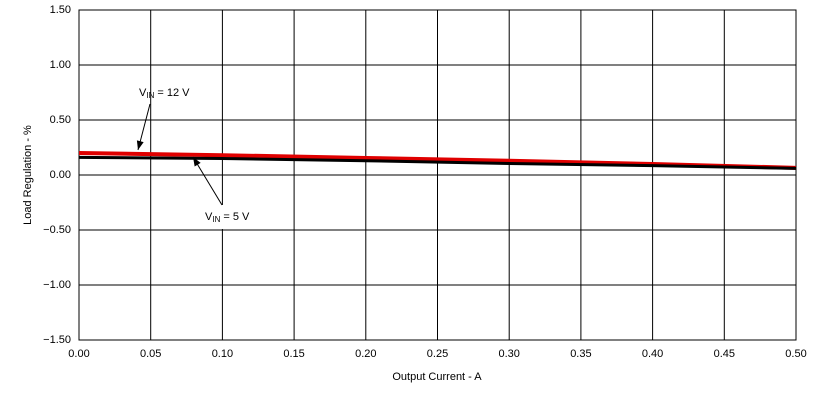 Image resolution: width=827 pixels, height=401 pixels. Describe the element at coordinates (57, 340) in the screenshot. I see `y-tick-label: −1.50` at that location.